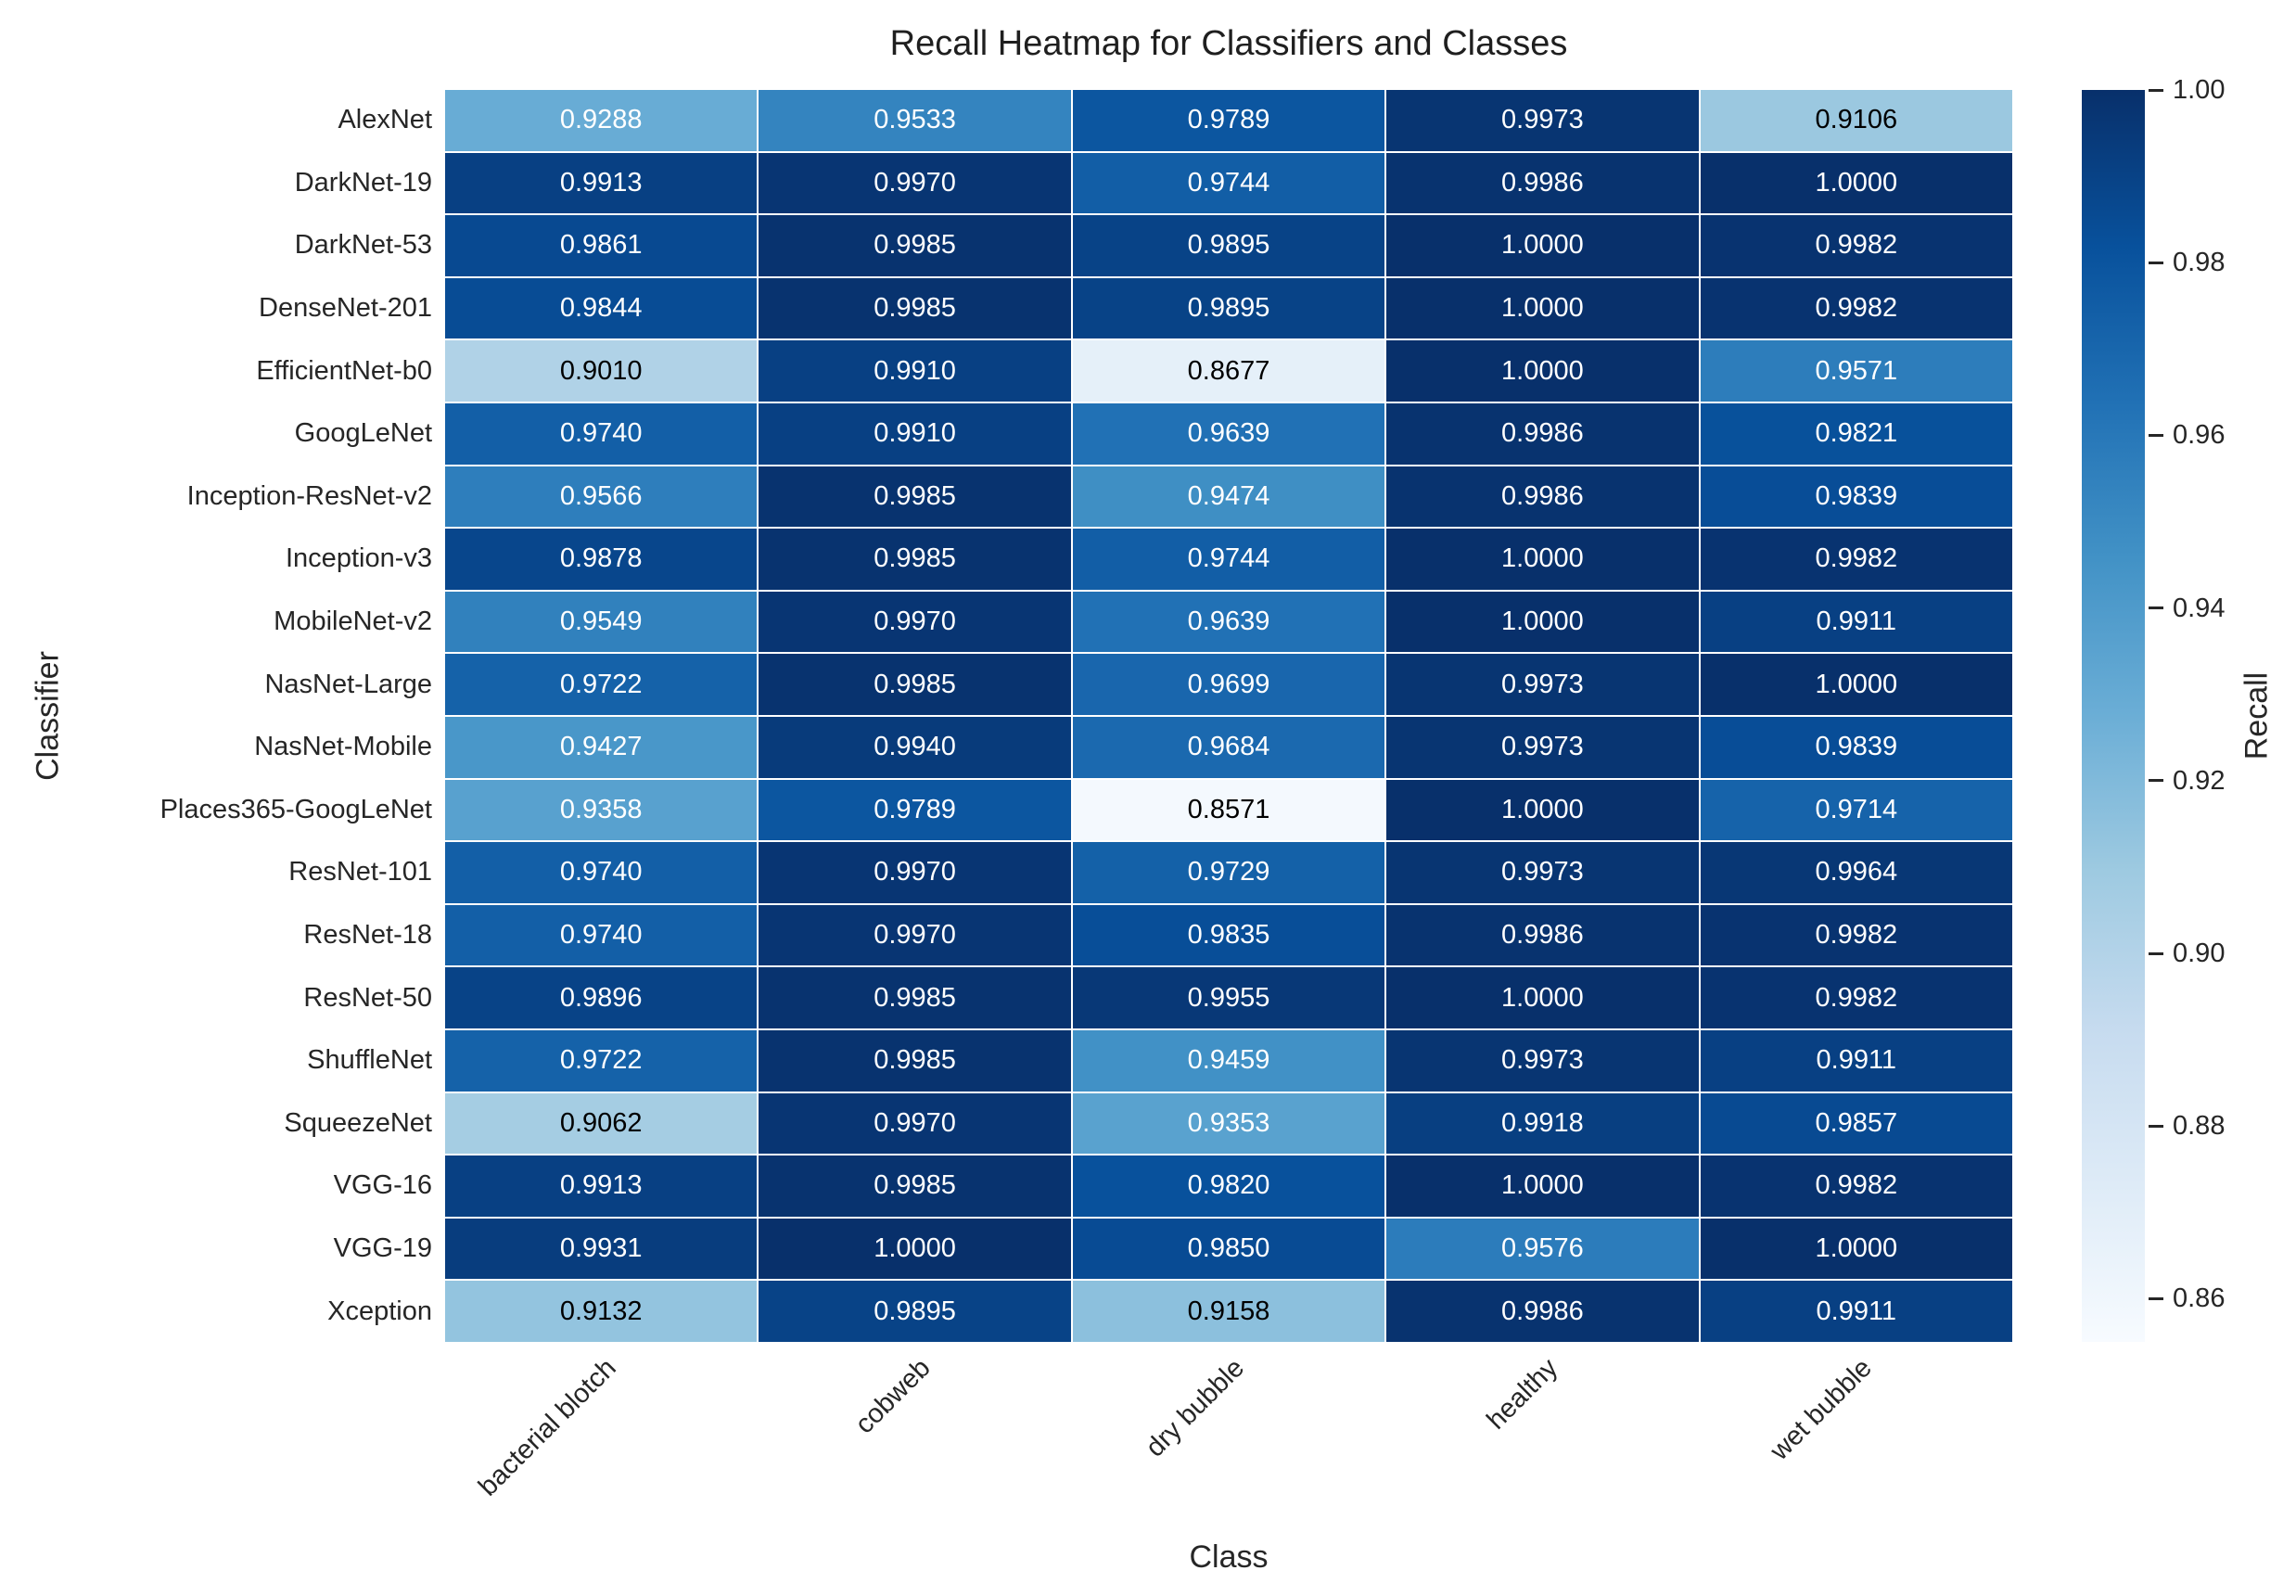 The image size is (2296, 1596). Describe the element at coordinates (2199, 1126) in the screenshot. I see `colorbar-tick-label: 0.88` at that location.